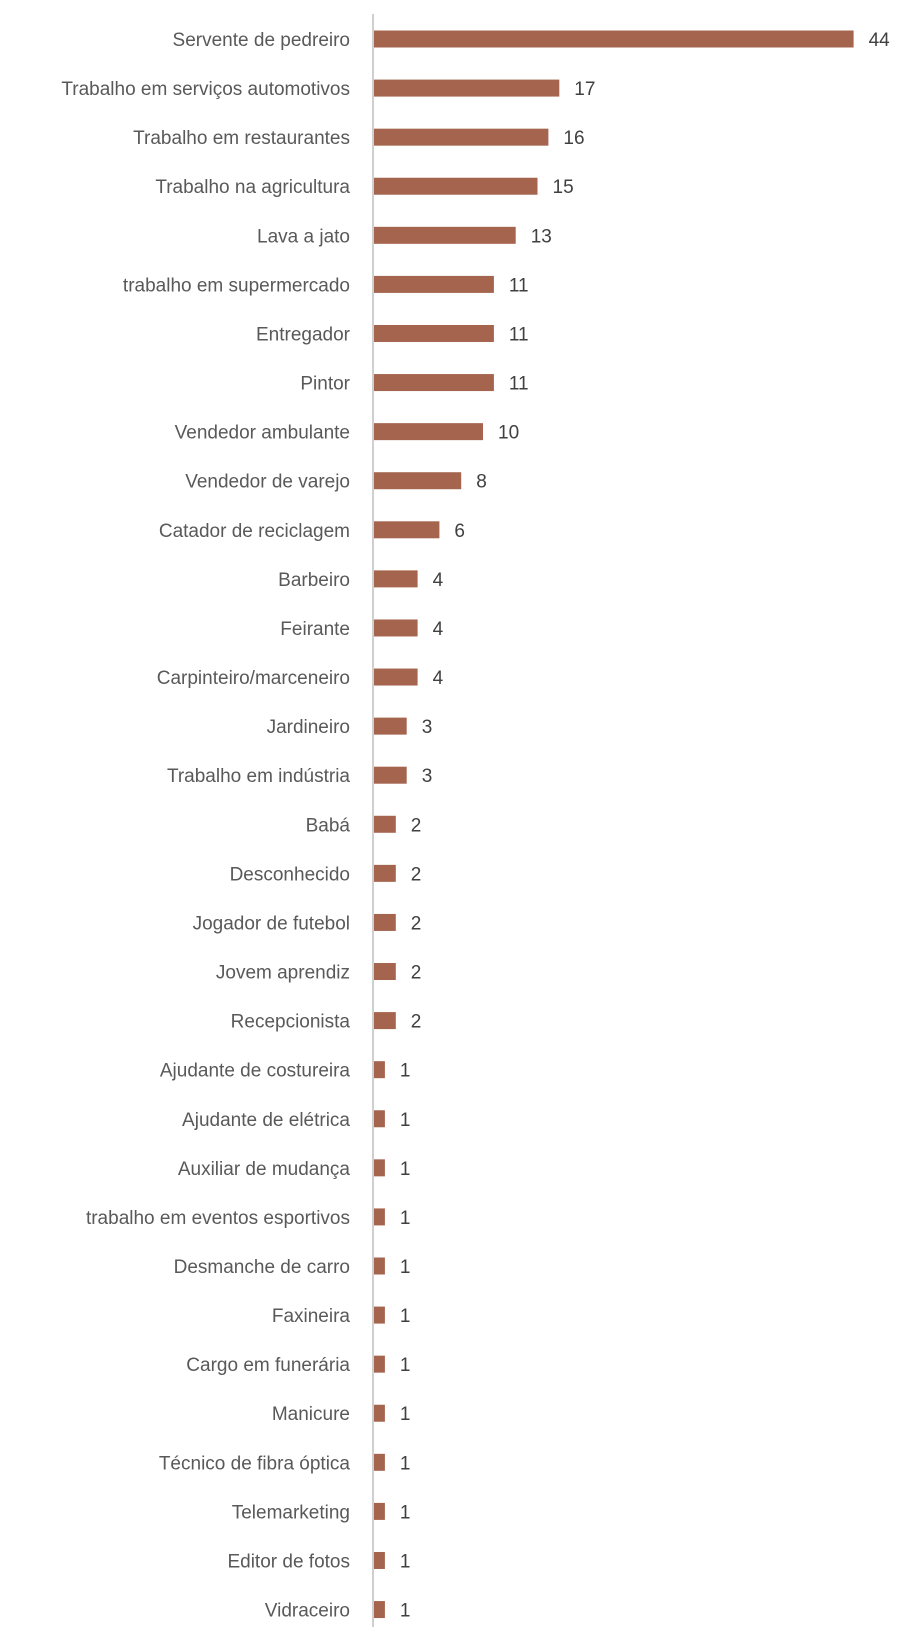  I want to click on value-label: 15, so click(563, 187).